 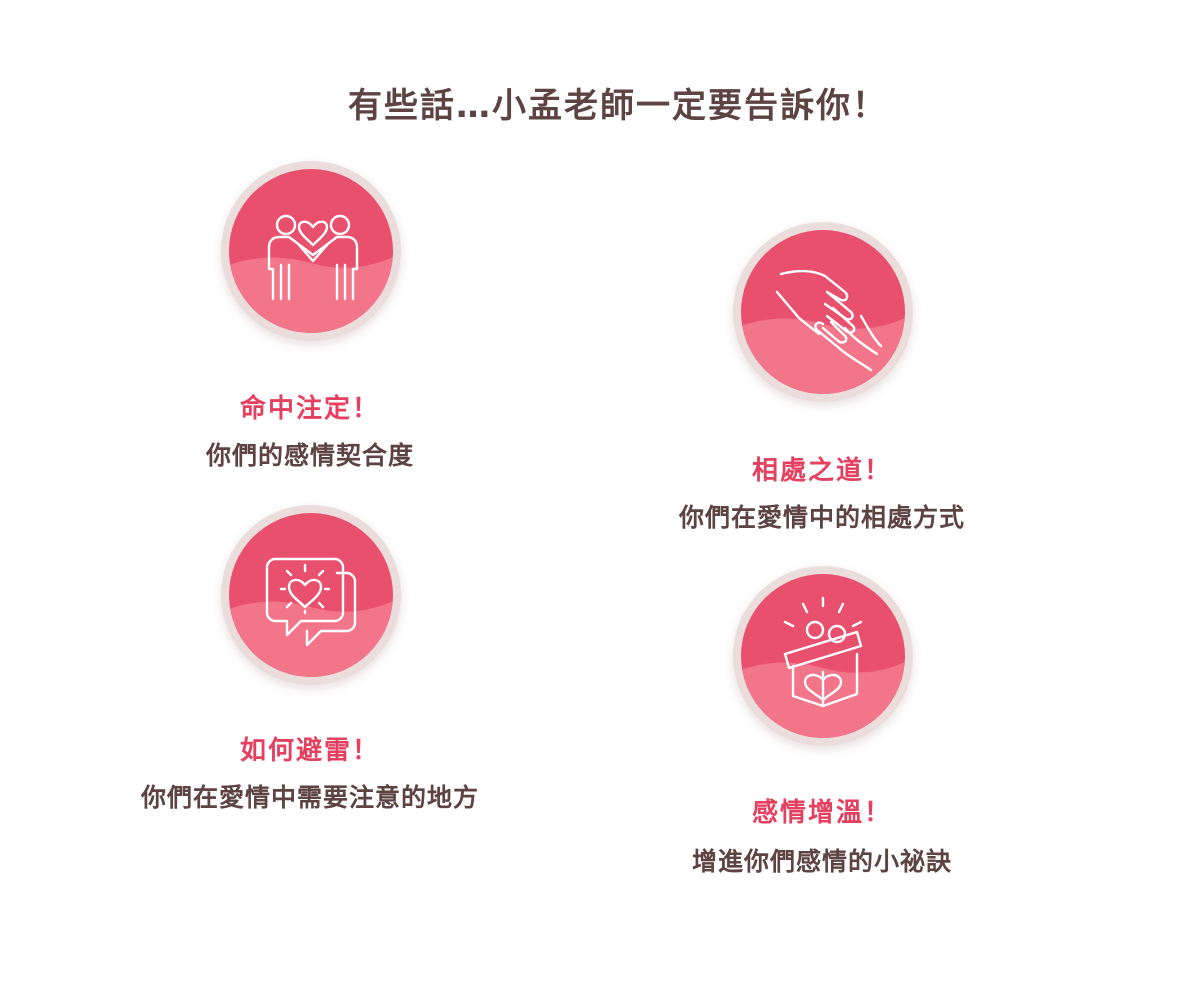 I want to click on feature-subtitle: 增進你們感情的小祕訣, so click(x=821, y=861).